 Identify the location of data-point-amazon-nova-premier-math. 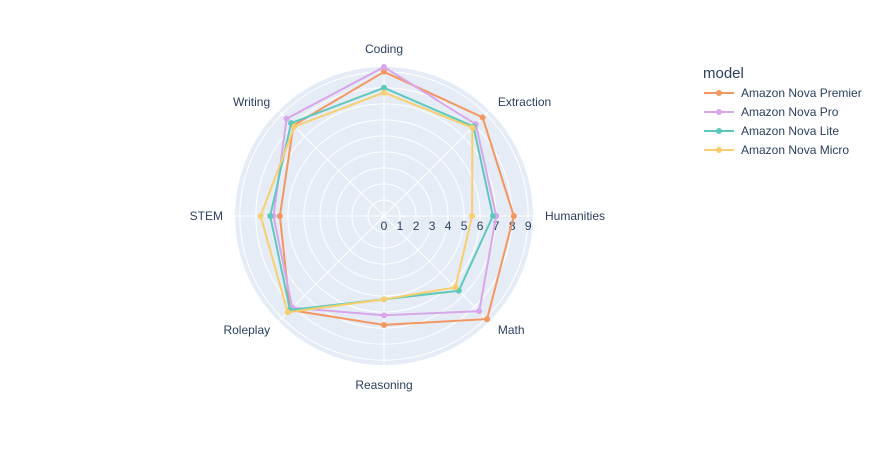
(487, 319).